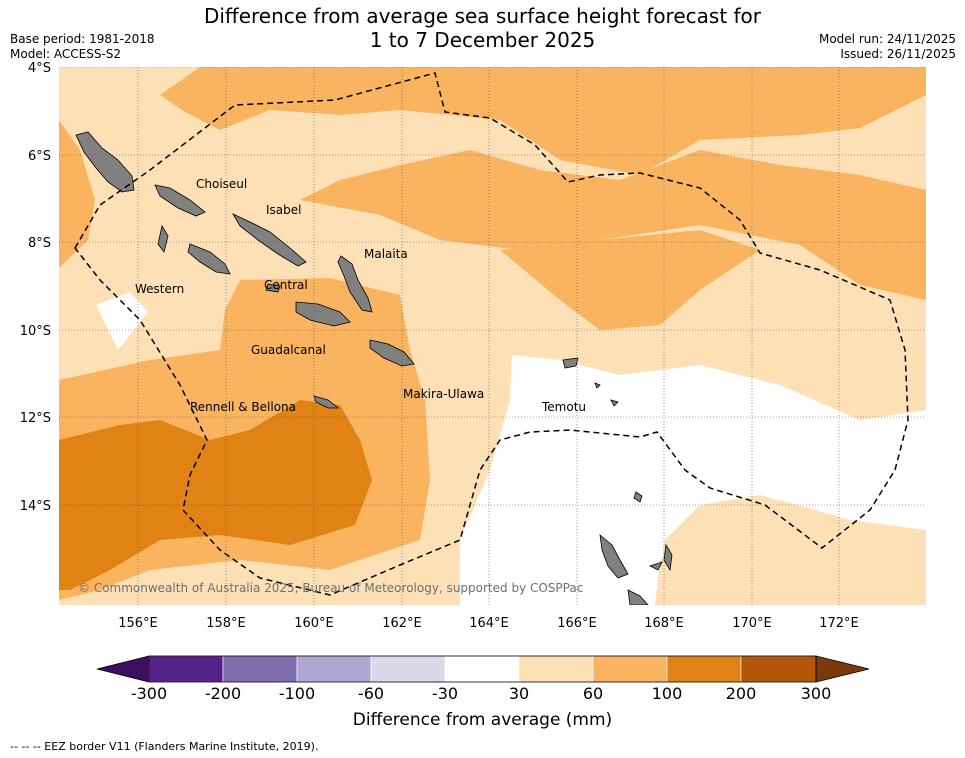  I want to click on colorbar: -300 -200 -100 -60 -30 30 60 100 200 300, so click(483, 677).